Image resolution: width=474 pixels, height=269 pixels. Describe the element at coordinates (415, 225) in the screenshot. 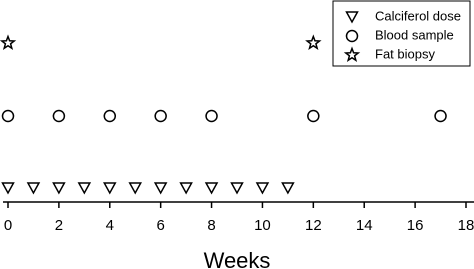

I see `x-tick-label: 16` at that location.